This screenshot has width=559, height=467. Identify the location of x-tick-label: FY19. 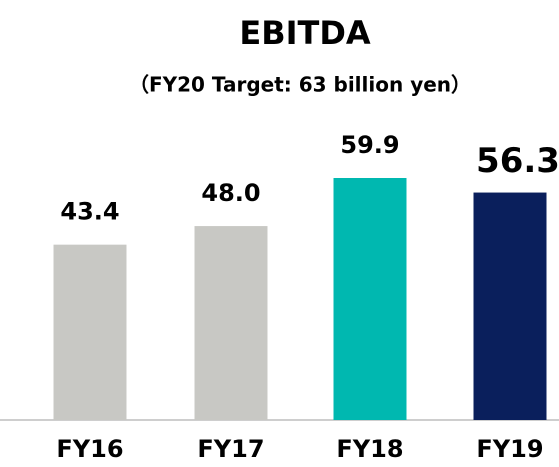
(509, 449).